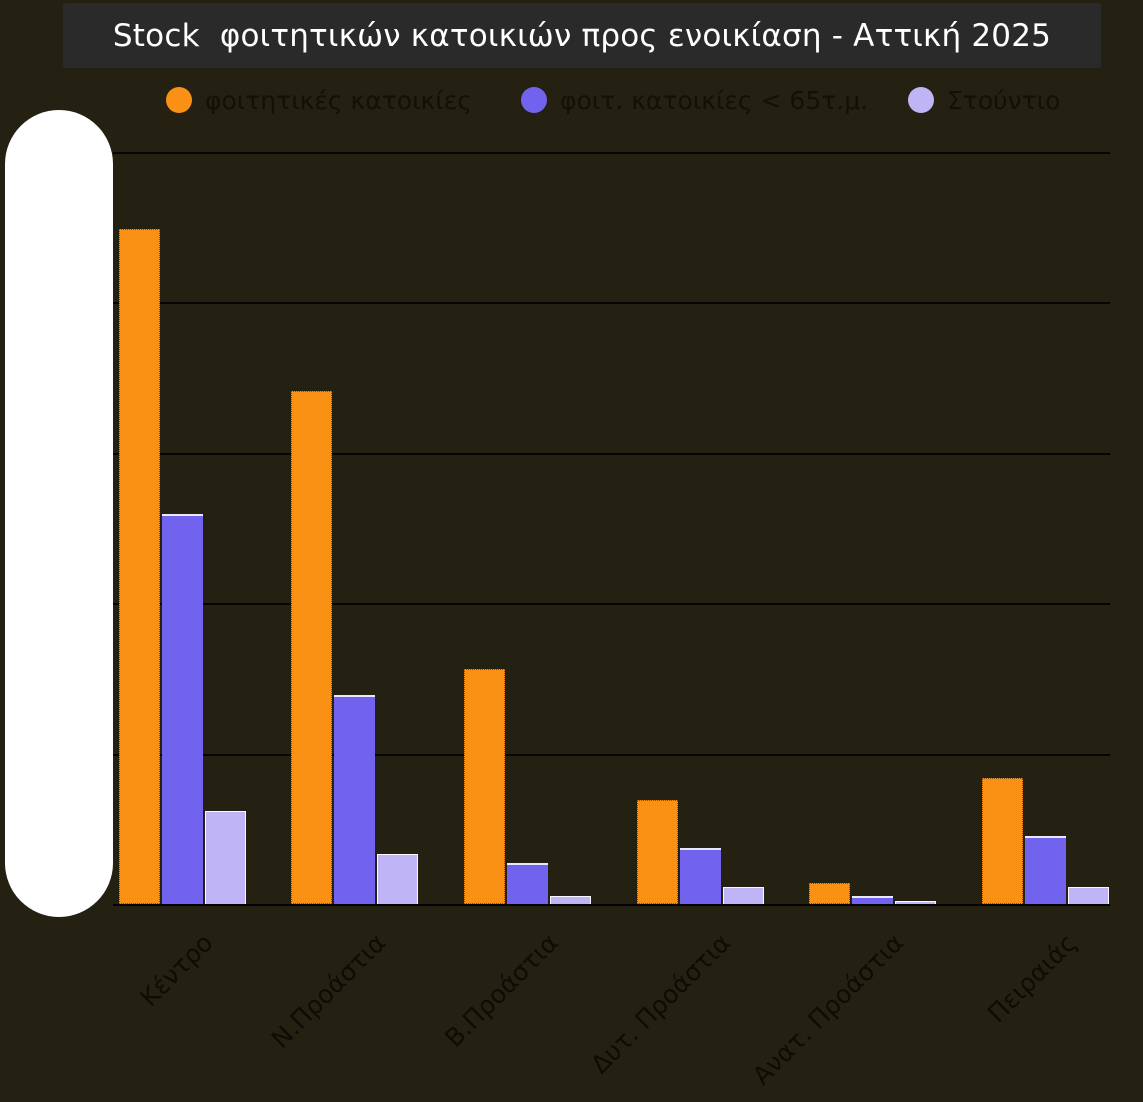  What do you see at coordinates (611, 905) in the screenshot?
I see `x-axis-line` at bounding box center [611, 905].